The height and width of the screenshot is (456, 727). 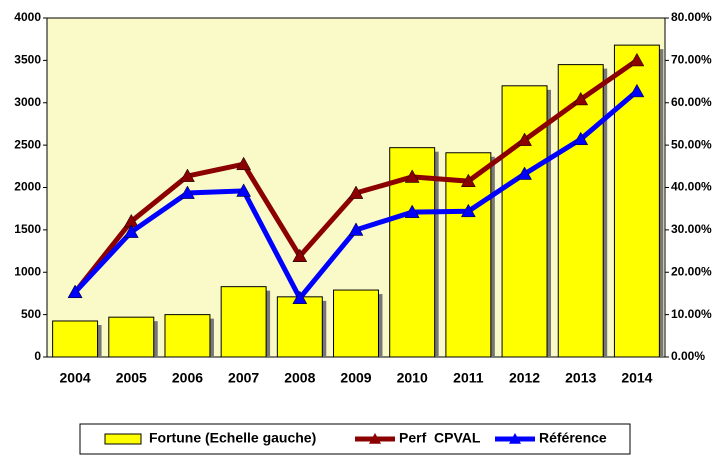 I want to click on y-tick-label: 1000, so click(x=27, y=271).